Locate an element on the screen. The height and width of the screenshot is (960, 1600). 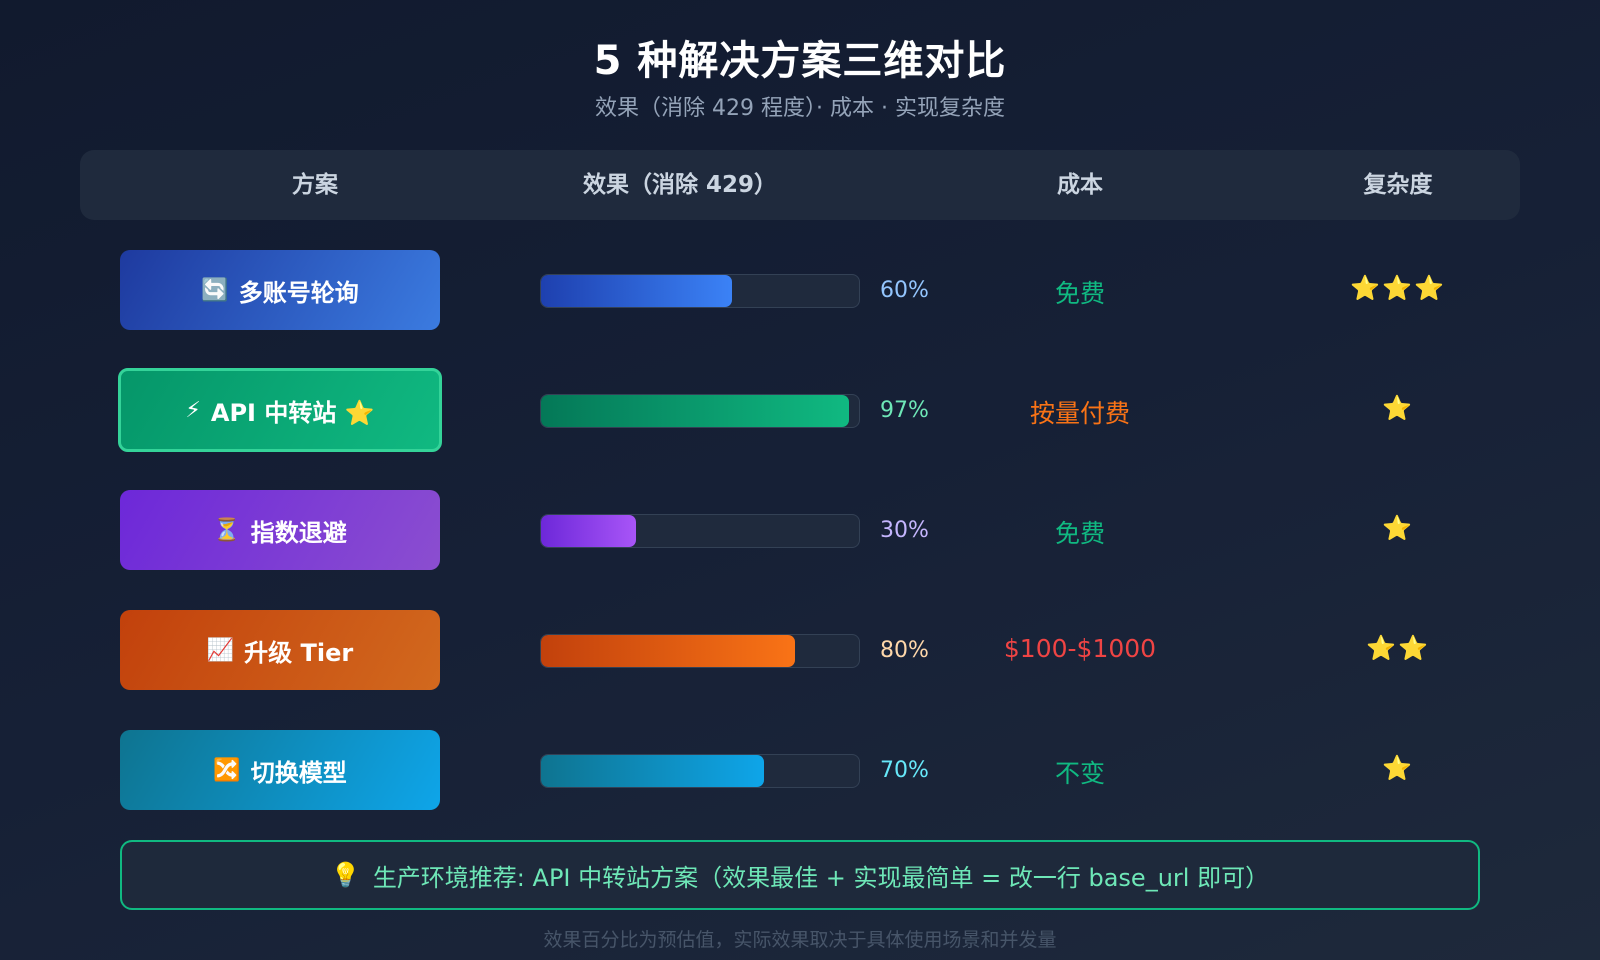
plan-button: 📈 升级 Tier is located at coordinates (280, 650).